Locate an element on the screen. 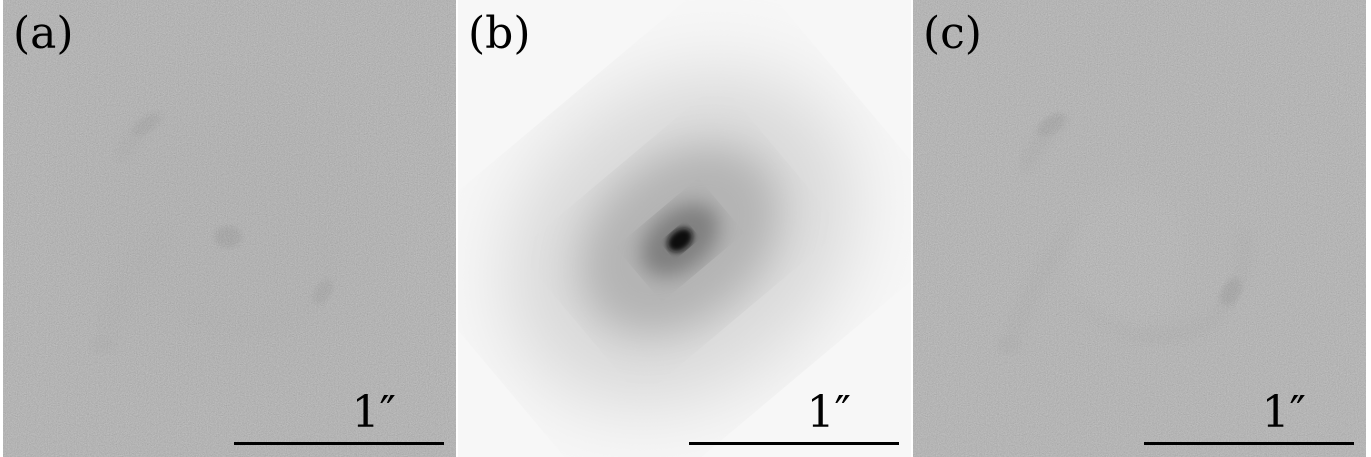 Image resolution: width=1371 pixels, height=457 pixels. panel-a-scale-label: 1″ is located at coordinates (373, 412).